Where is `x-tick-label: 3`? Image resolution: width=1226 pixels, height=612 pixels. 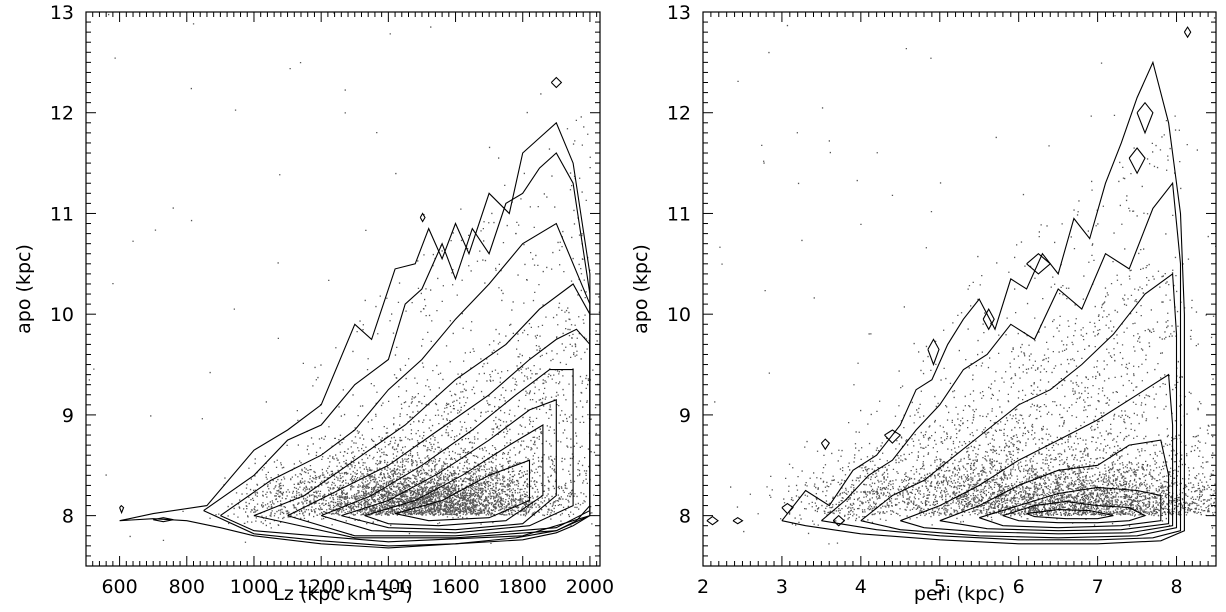 x-tick-label: 3 is located at coordinates (782, 587).